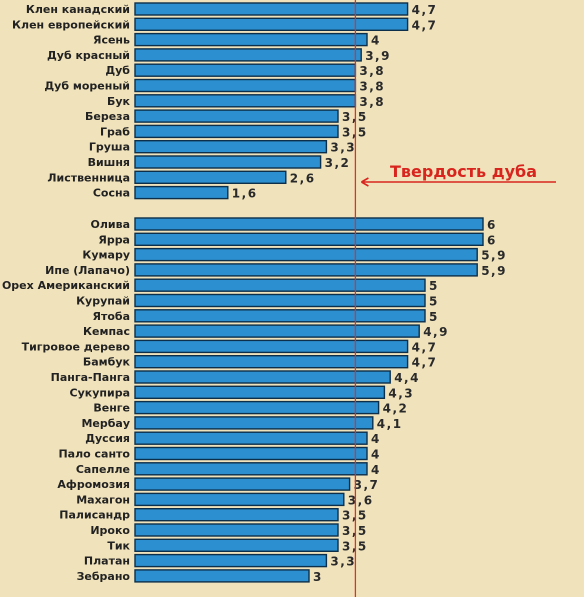 Image resolution: width=584 pixels, height=597 pixels. I want to click on value-label: 3,7, so click(367, 485).